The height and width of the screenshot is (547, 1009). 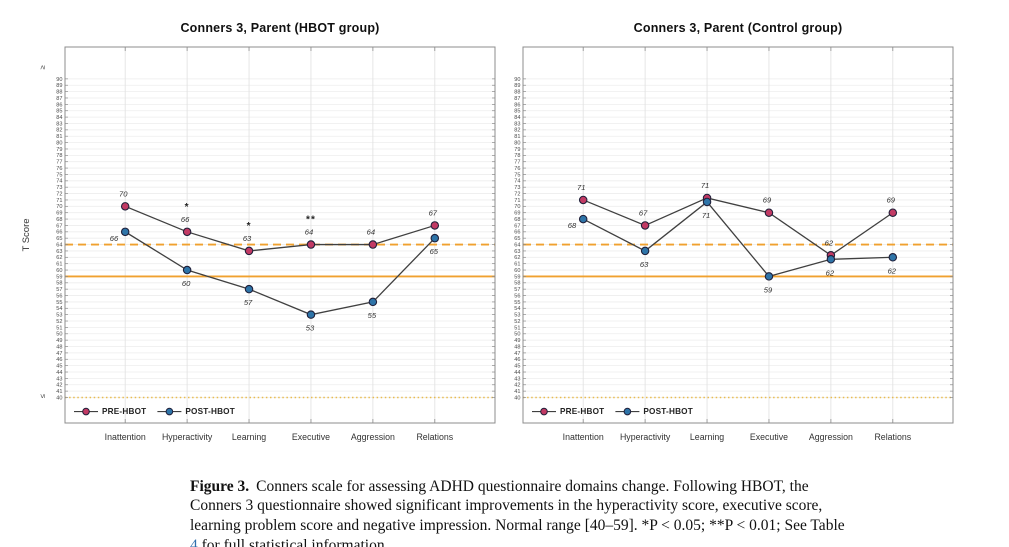 What do you see at coordinates (59, 169) in the screenshot?
I see `y-tick-label: 76` at bounding box center [59, 169].